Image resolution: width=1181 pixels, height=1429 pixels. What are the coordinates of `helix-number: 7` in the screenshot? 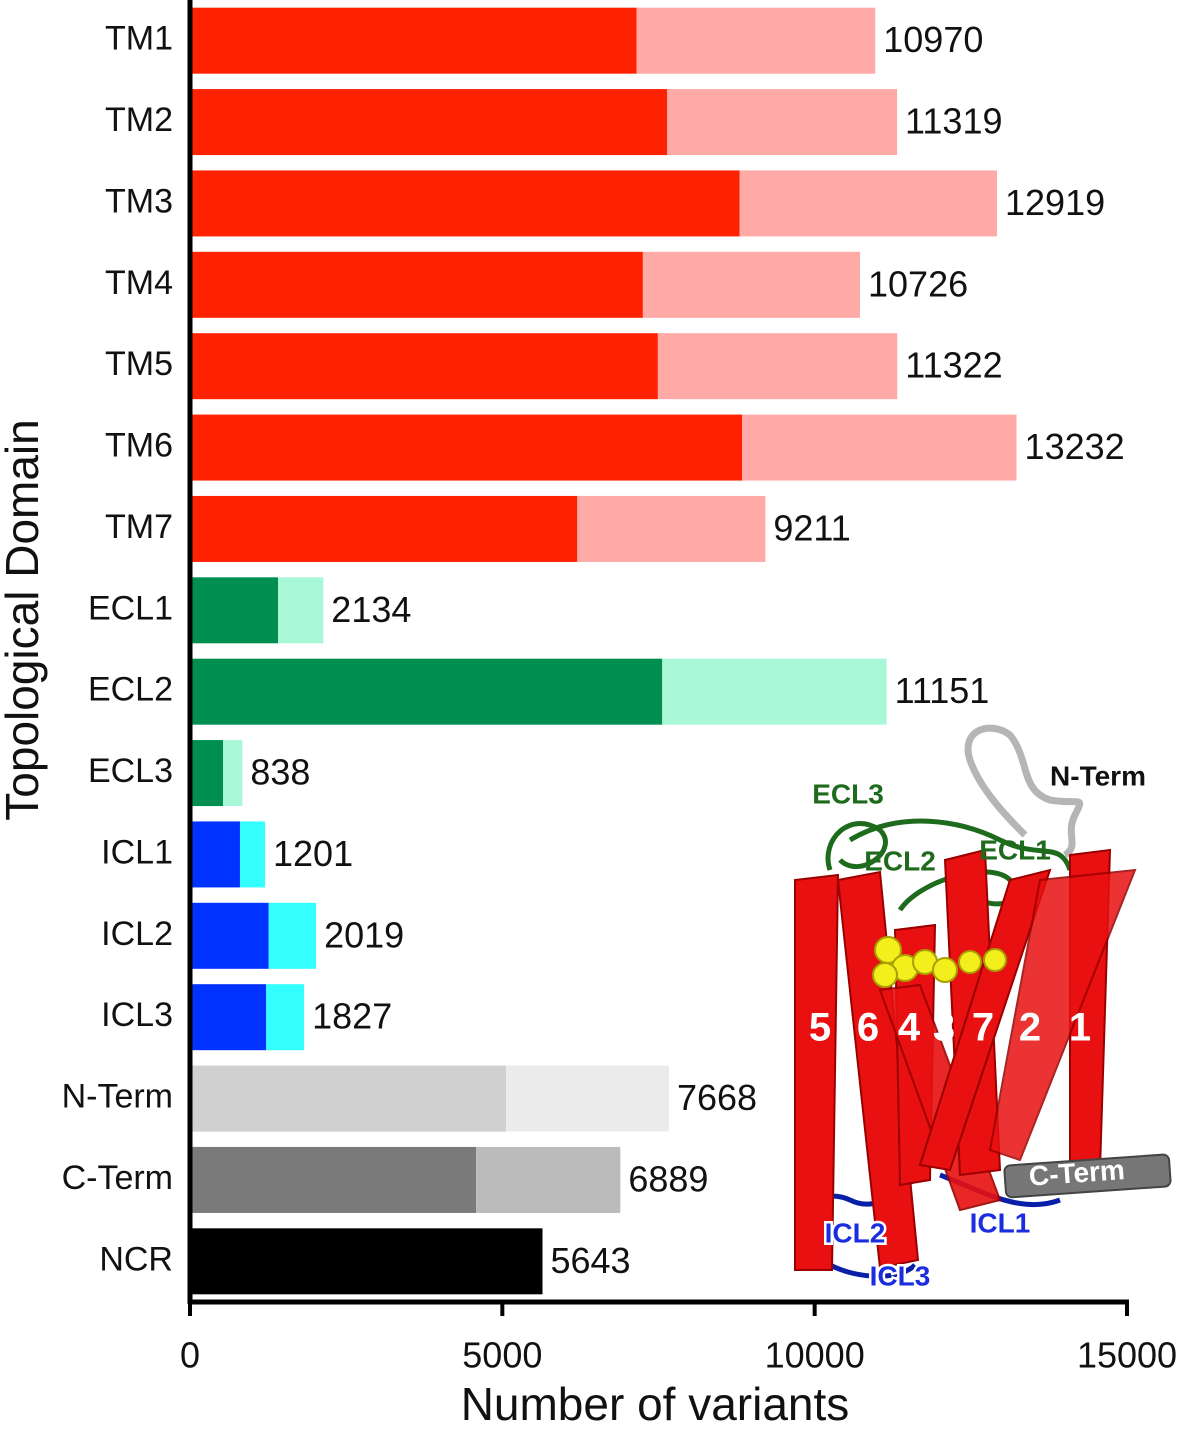 It's located at (983, 1028).